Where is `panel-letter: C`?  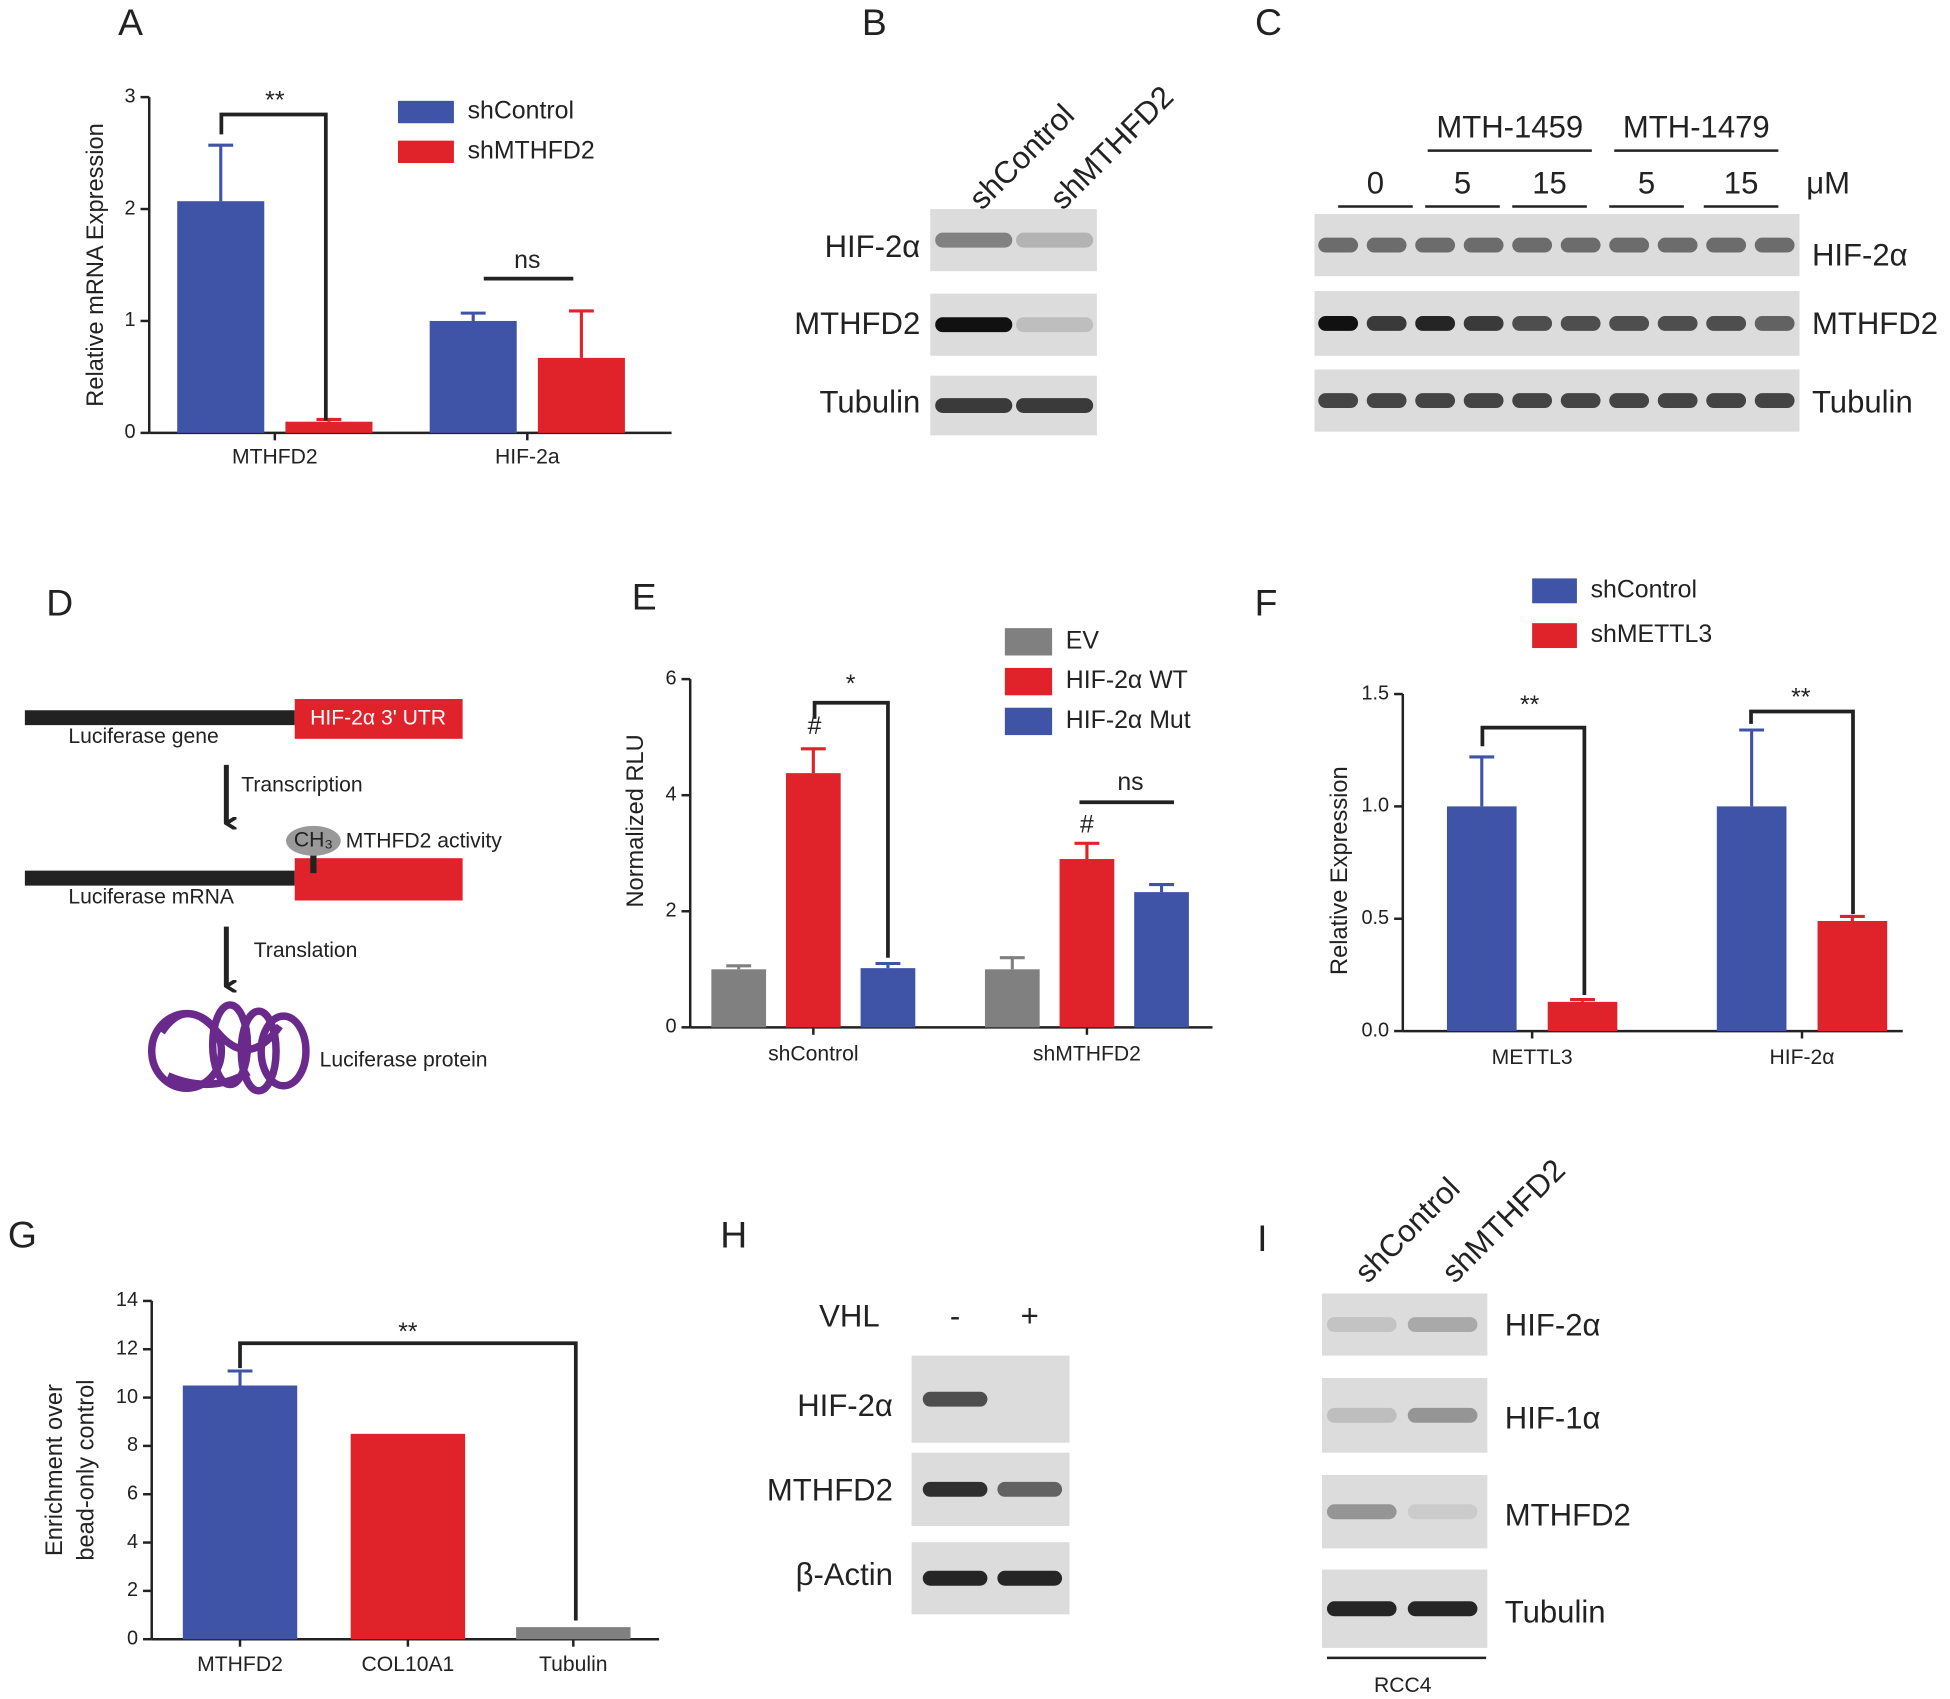
panel-letter: C is located at coordinates (1268, 22).